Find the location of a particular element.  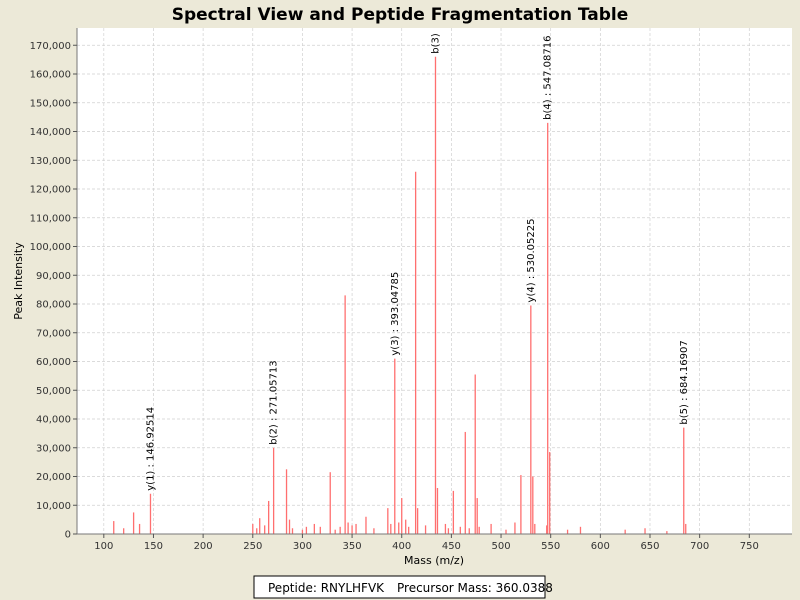

y-tick-label: 120,000 is located at coordinates (50, 190).